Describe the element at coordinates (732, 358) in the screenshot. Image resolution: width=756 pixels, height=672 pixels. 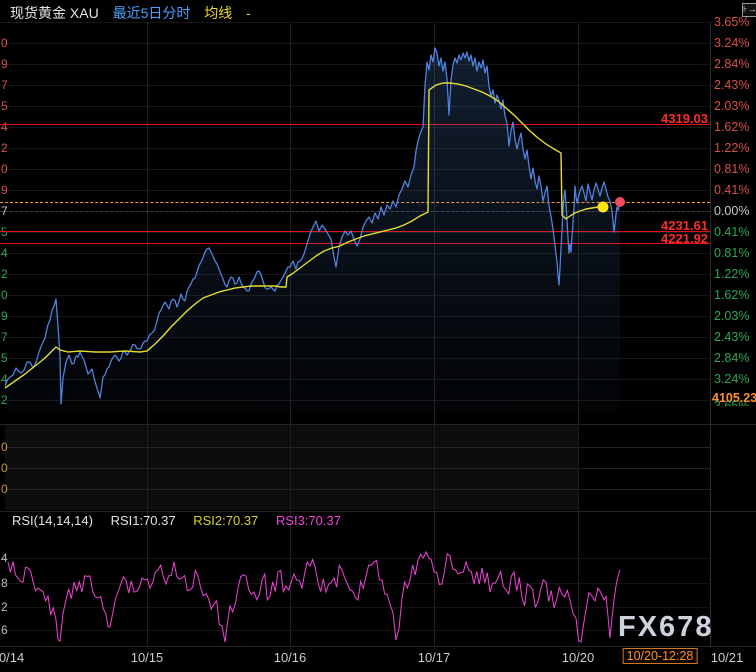
I see `right-axis-tick: 2.84%` at that location.